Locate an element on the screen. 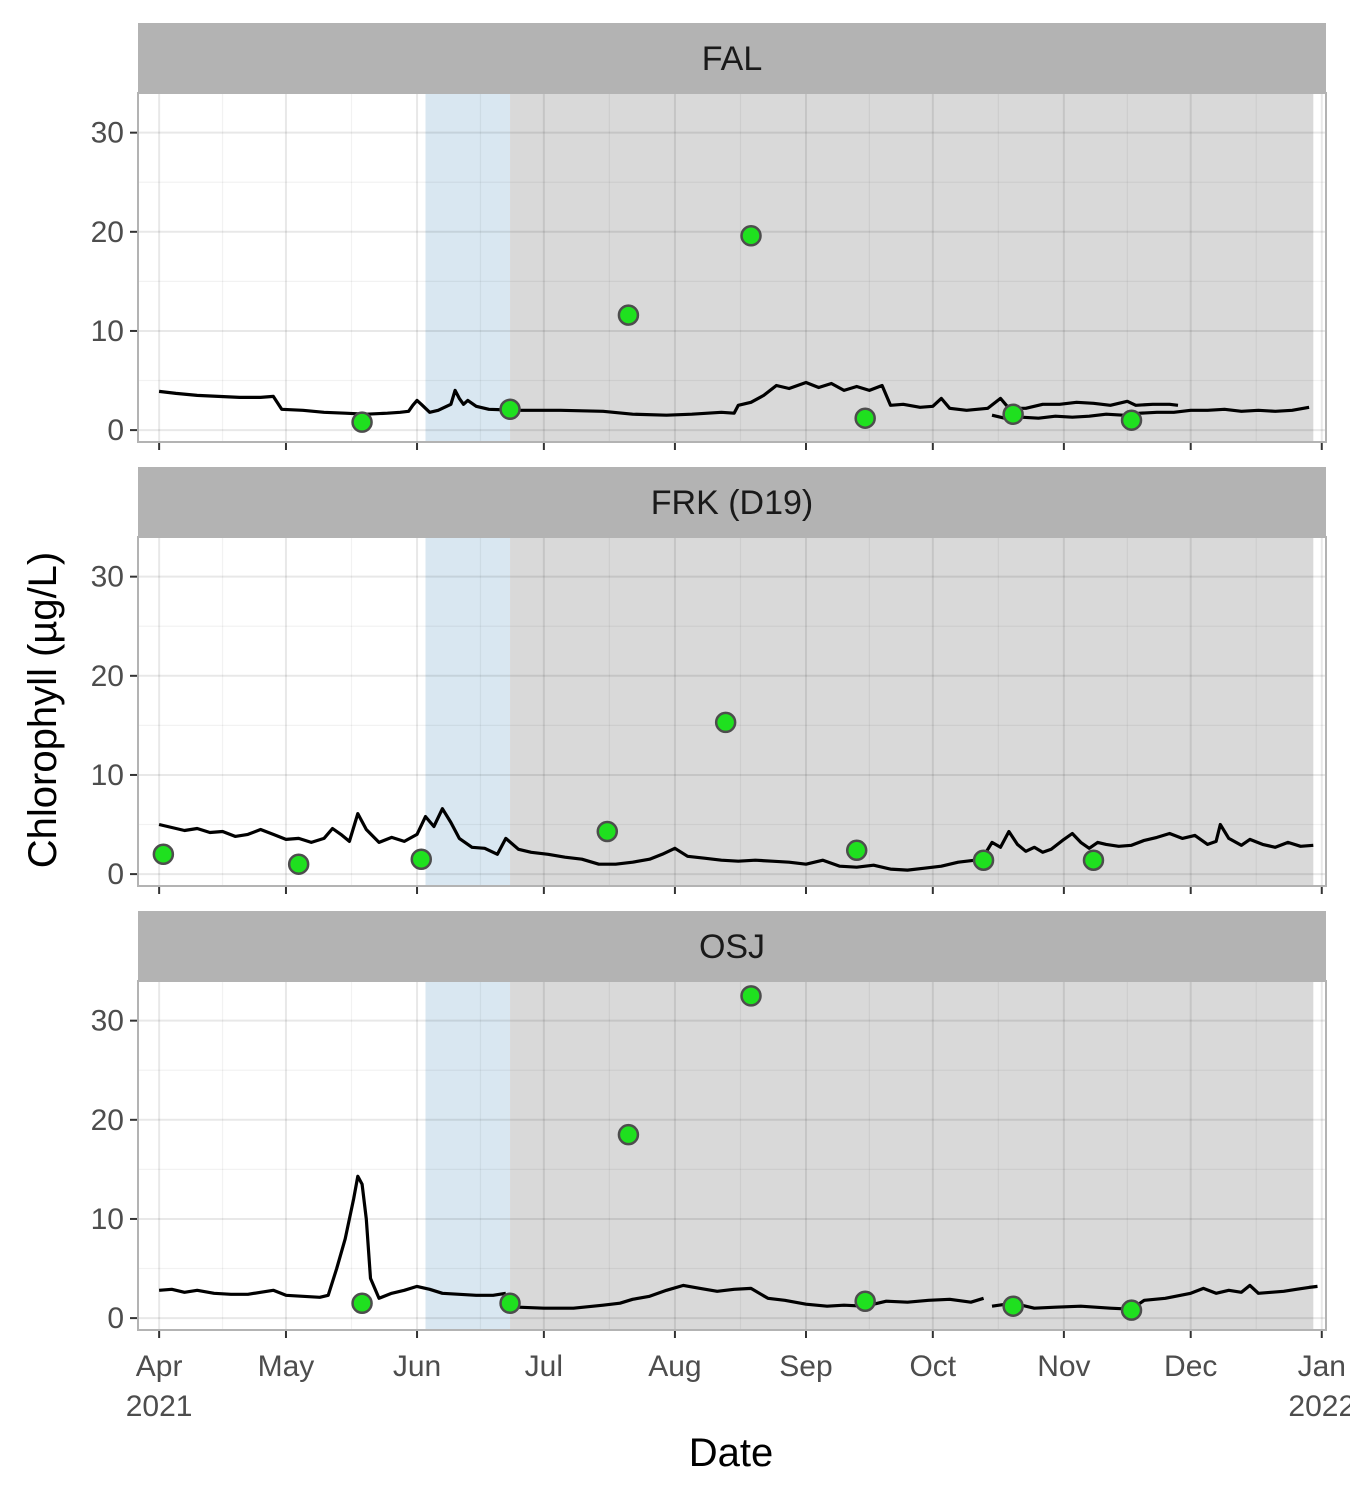 The width and height of the screenshot is (1350, 1500). x-tick-label: Nov is located at coordinates (1063, 1366).